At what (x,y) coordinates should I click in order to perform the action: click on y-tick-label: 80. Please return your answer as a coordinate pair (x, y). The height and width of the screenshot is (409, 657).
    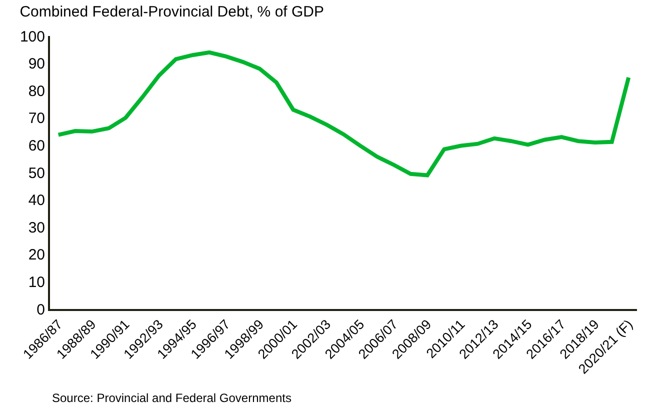
    Looking at the image, I should click on (36, 91).